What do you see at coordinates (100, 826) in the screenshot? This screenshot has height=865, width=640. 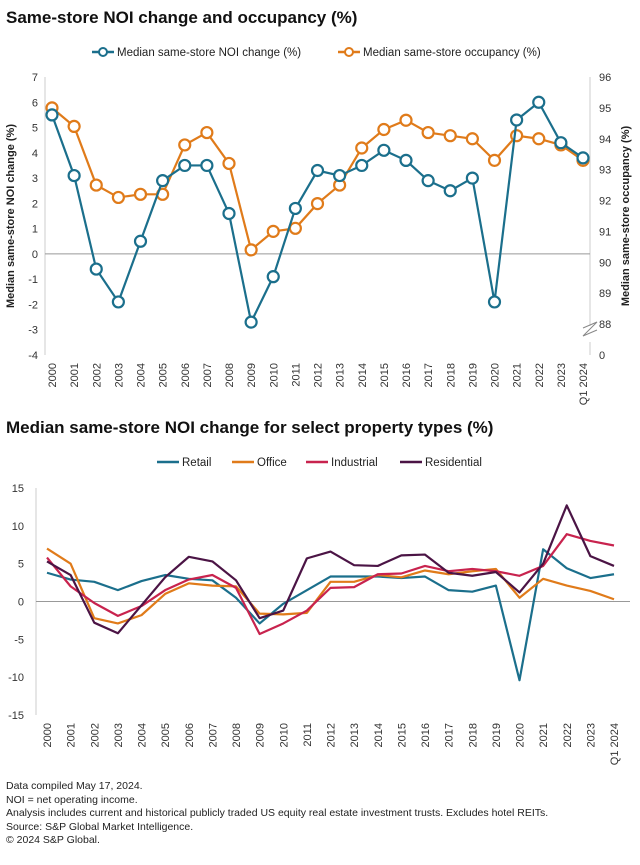 I see `note-source: Source: S&P Global Market Intelligence.` at bounding box center [100, 826].